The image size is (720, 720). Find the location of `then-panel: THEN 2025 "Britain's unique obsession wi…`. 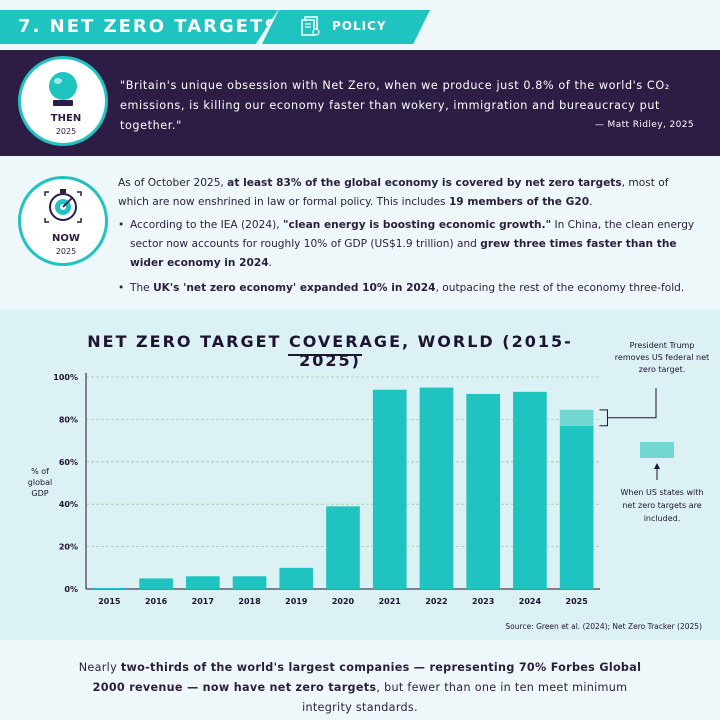

then-panel: THEN 2025 "Britain's unique obsession wi… is located at coordinates (360, 103).